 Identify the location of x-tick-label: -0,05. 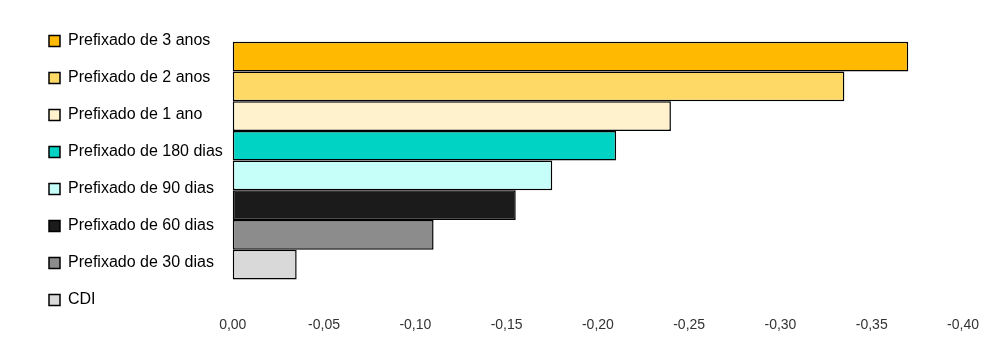
(324, 324).